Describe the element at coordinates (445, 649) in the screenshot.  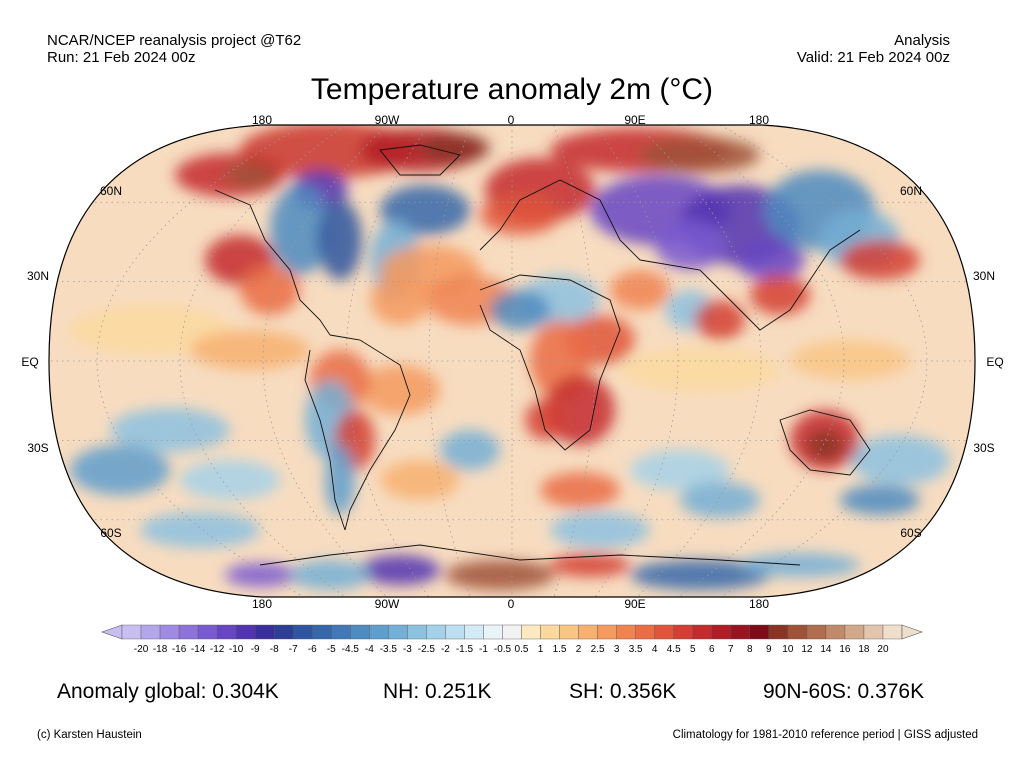
I see `colorbar-tick-label: -2` at that location.